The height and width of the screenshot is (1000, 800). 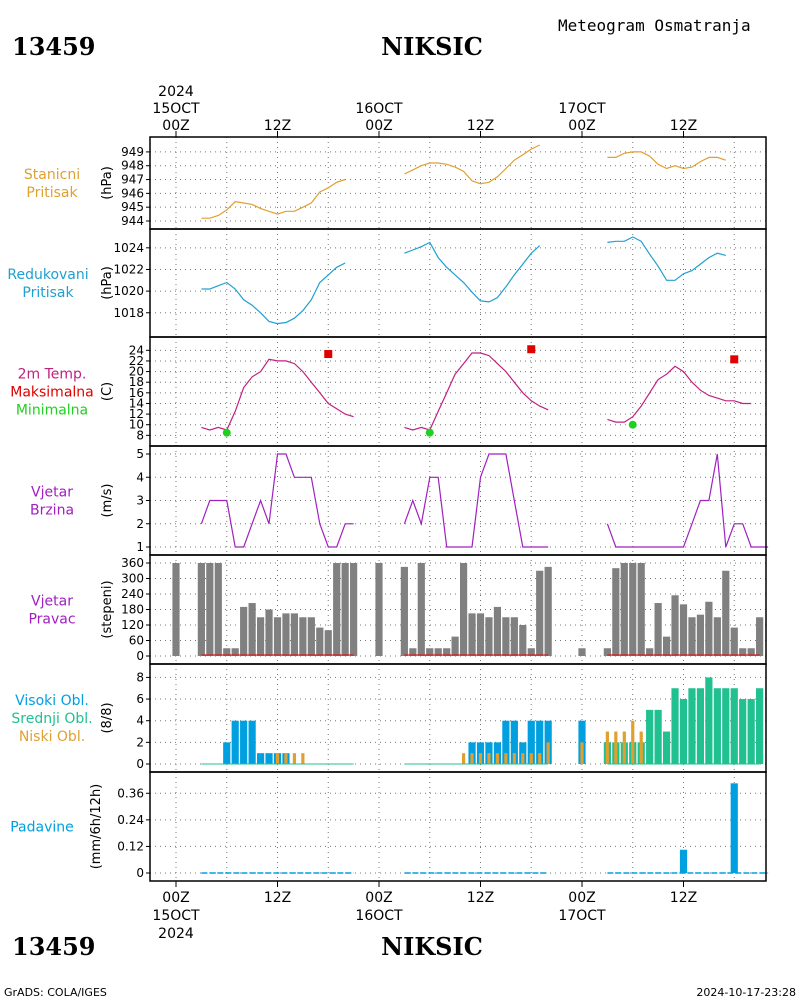 What do you see at coordinates (389, 826) in the screenshot?
I see `panel-precip: 0 0.12 0.24 0.36 (mm/6h/12h) Padavine` at bounding box center [389, 826].